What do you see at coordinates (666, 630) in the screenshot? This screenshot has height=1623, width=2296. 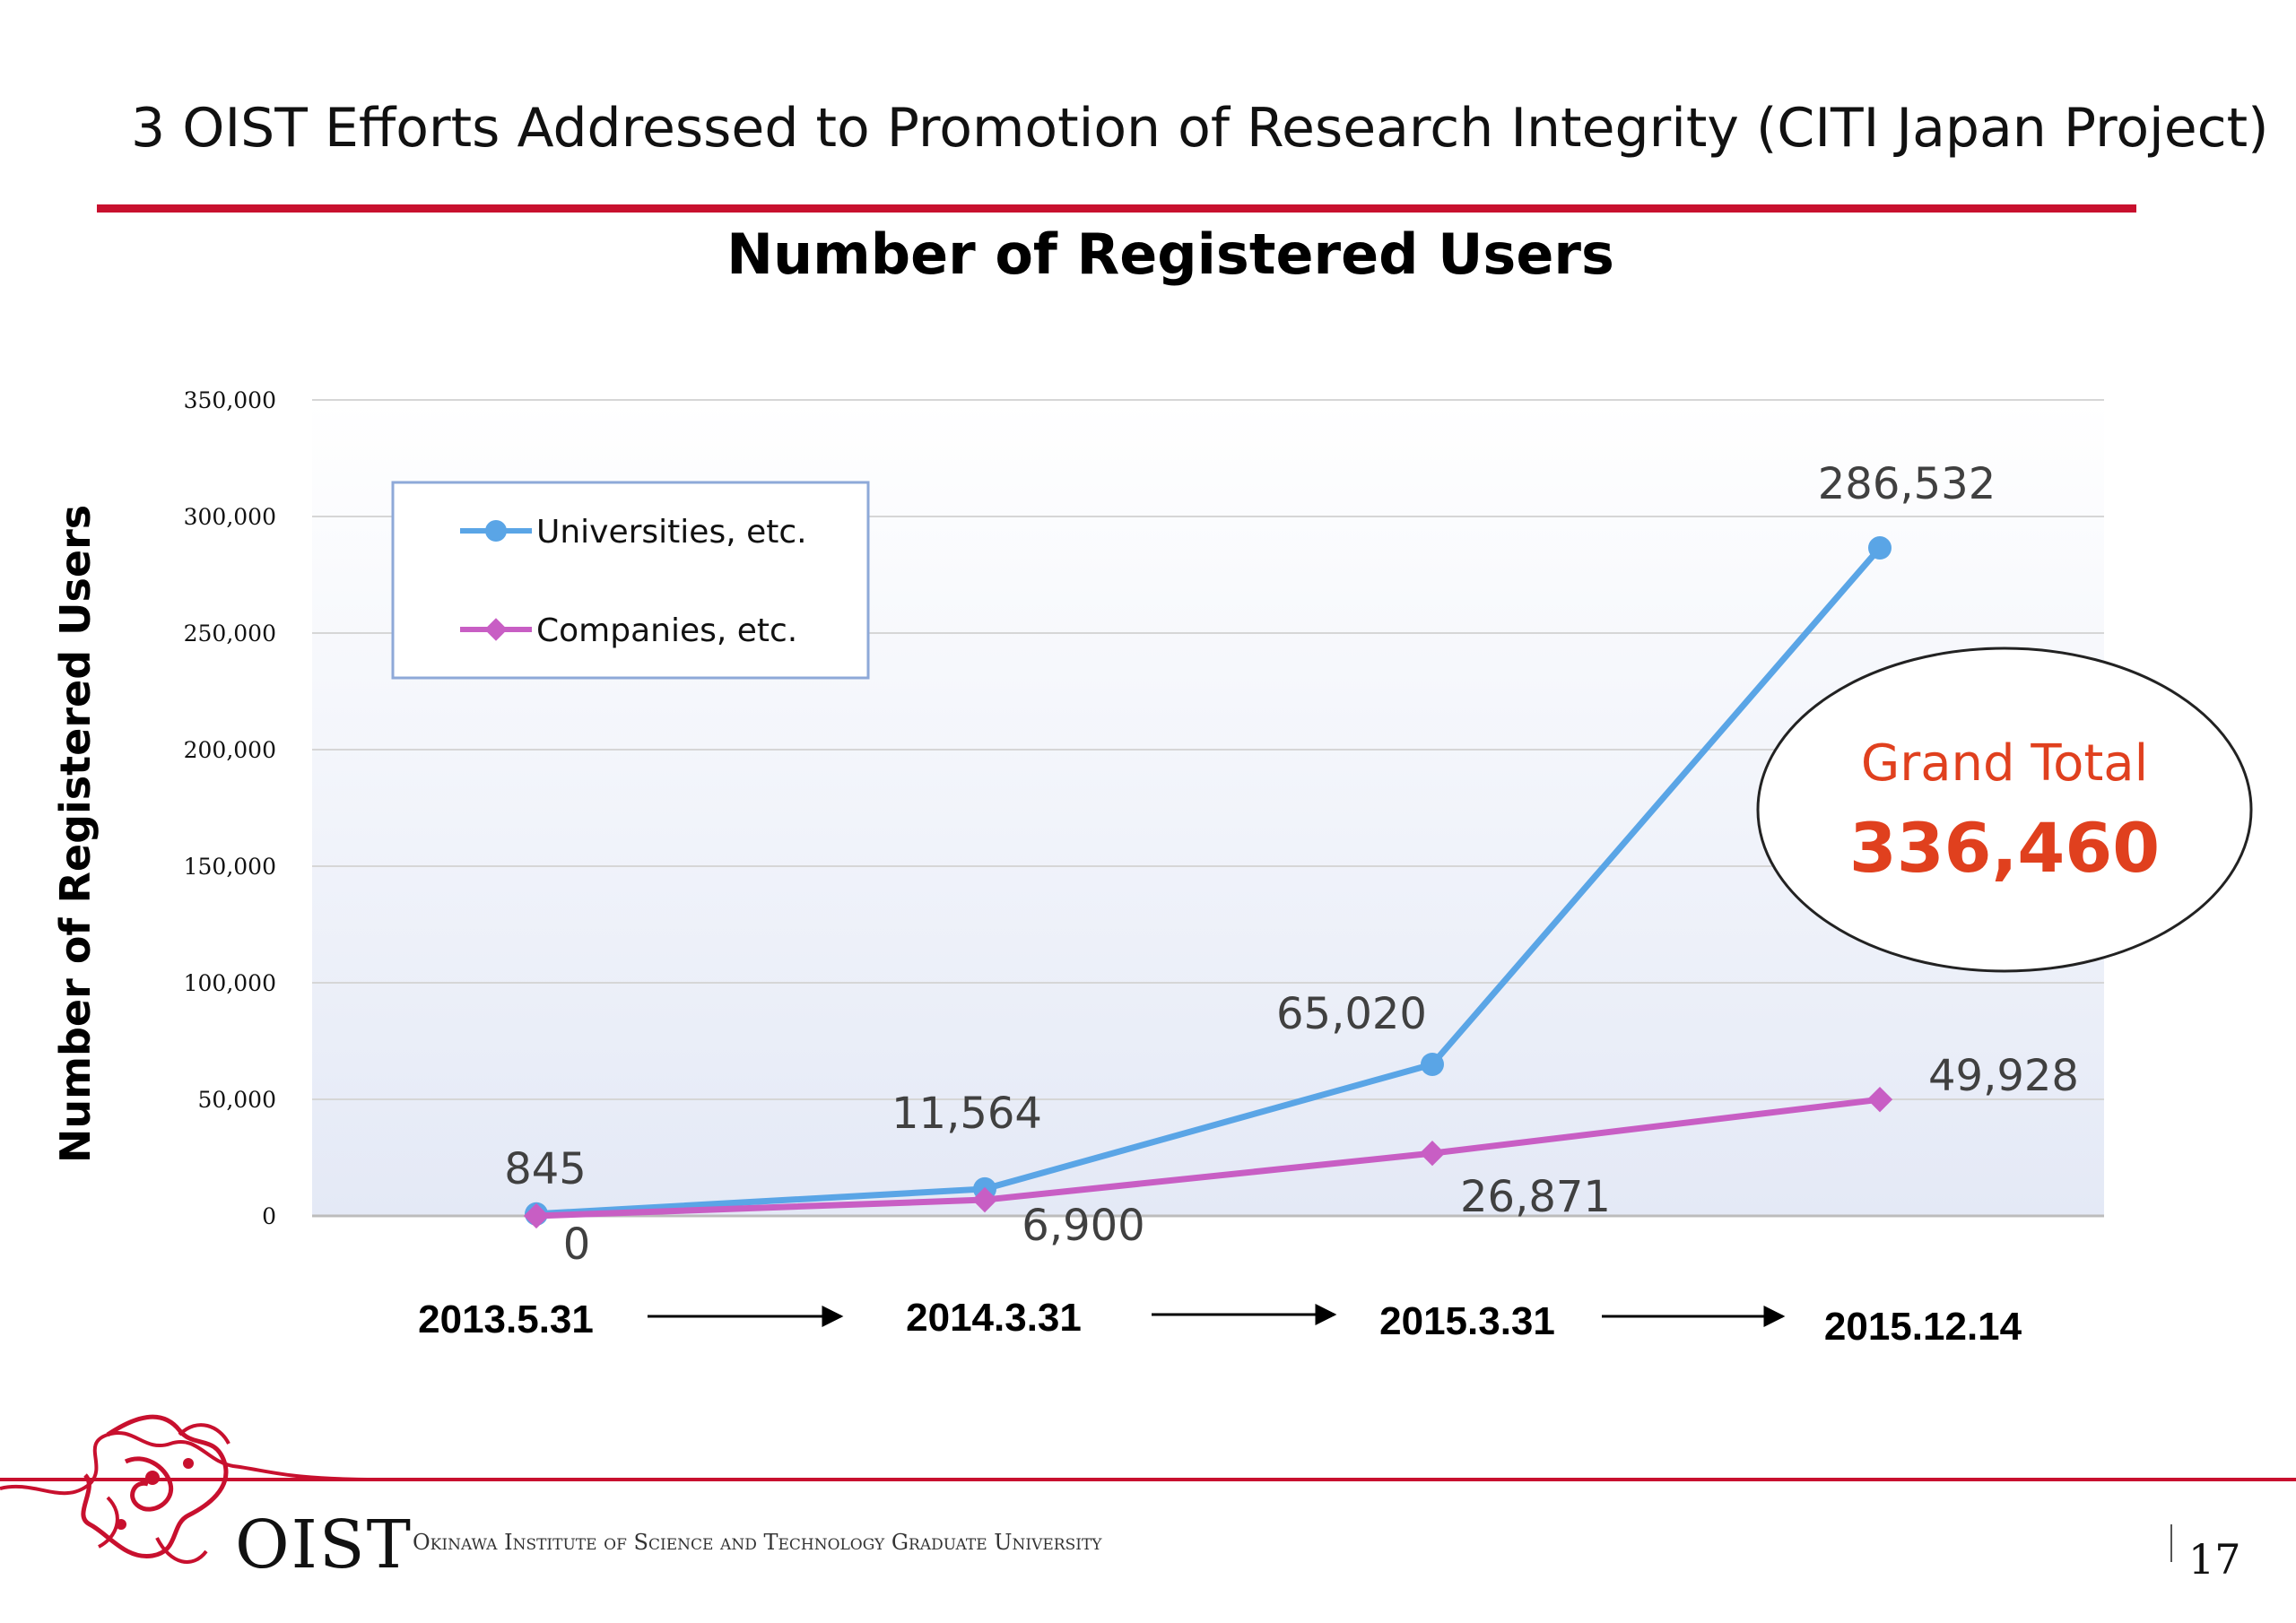 I see `legend-label-companies: Companies, etc.` at bounding box center [666, 630].